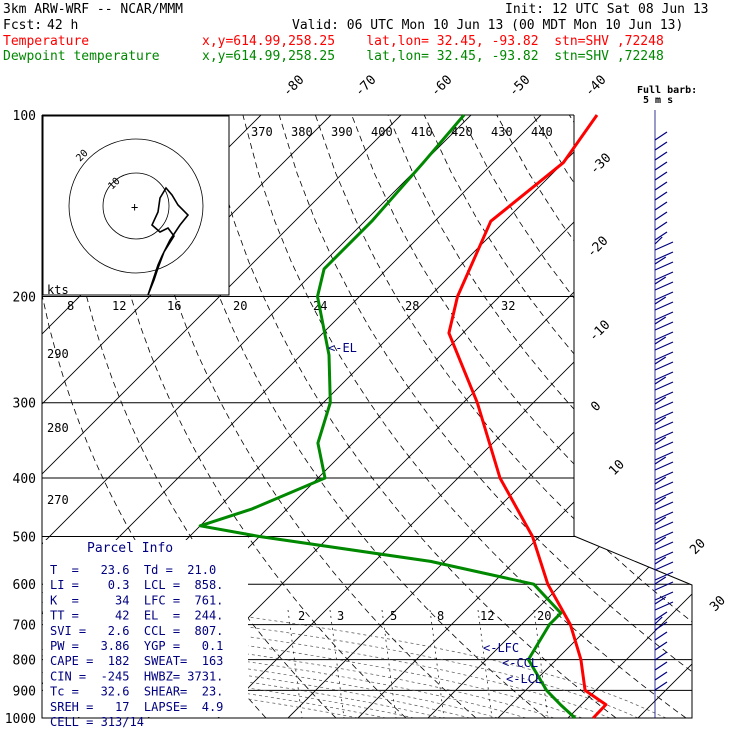  Describe the element at coordinates (24, 537) in the screenshot. I see `pressure-tick-label: 500` at that location.